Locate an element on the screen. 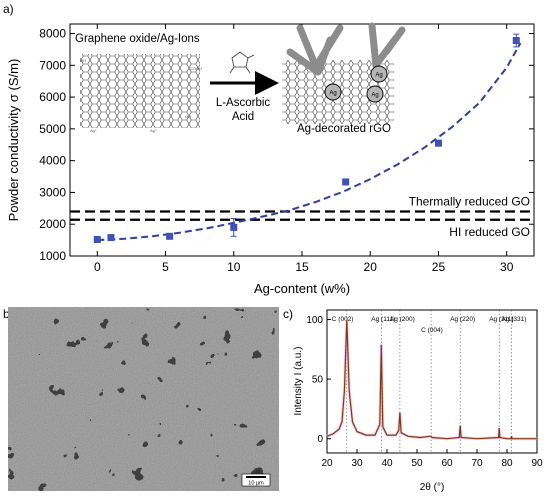 The image size is (550, 497). arrow-label-acid: Acid is located at coordinates (243, 117).